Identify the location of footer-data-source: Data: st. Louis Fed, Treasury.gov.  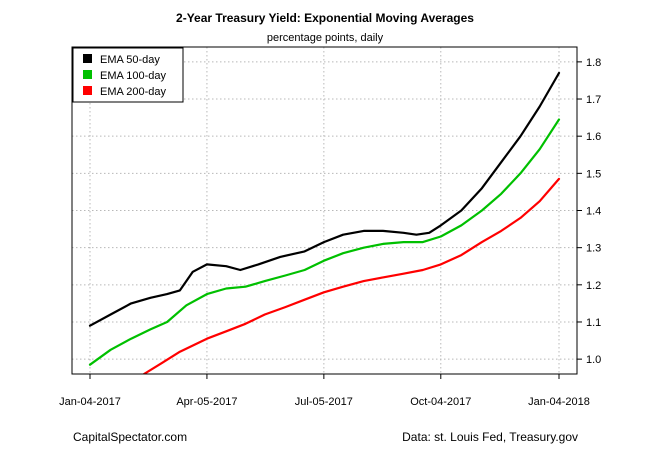
(490, 437).